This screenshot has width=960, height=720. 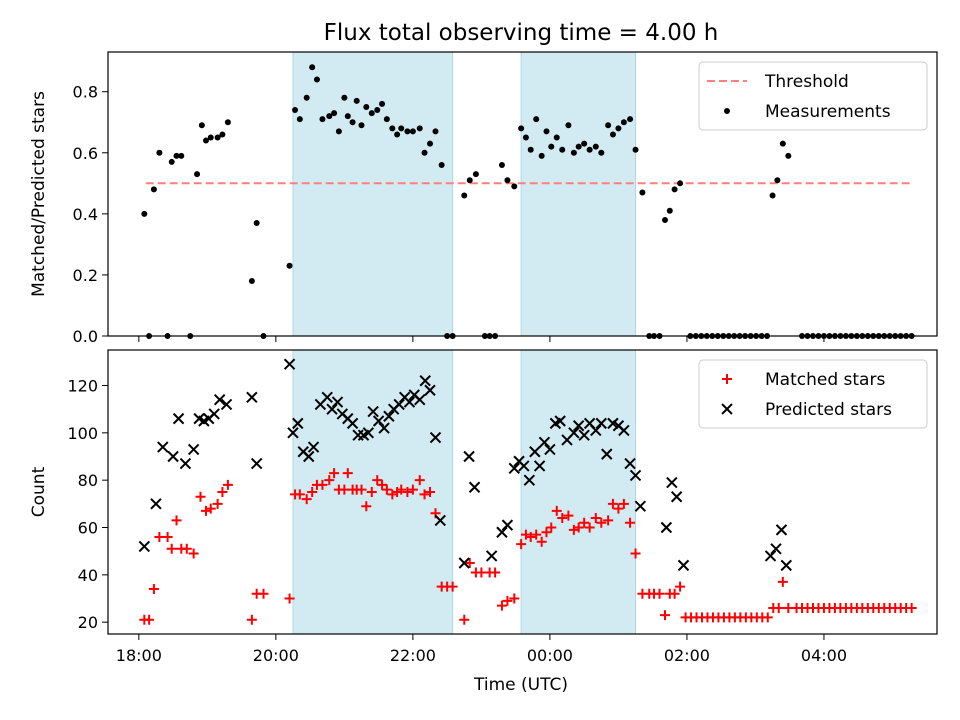 I want to click on legend-entry-label: Predicted stars, so click(x=828, y=410).